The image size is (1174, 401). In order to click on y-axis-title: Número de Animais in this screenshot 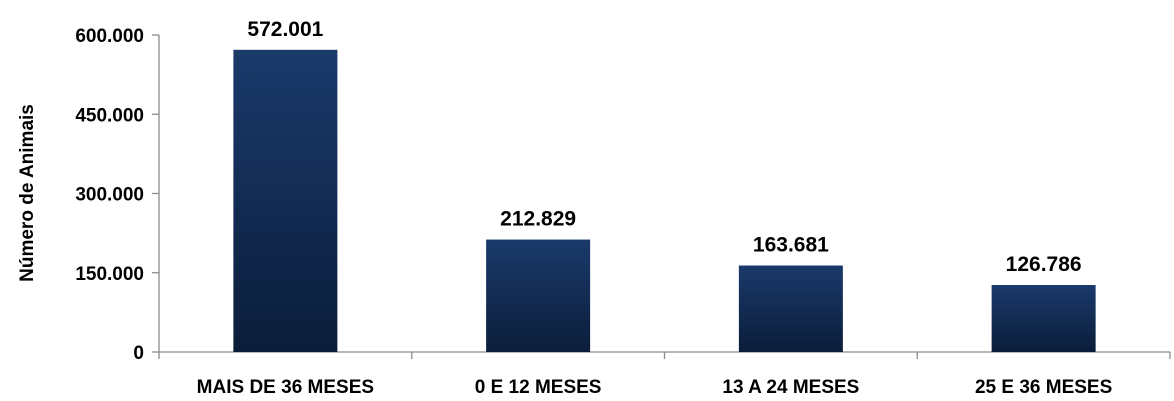, I will do `click(27, 193)`.